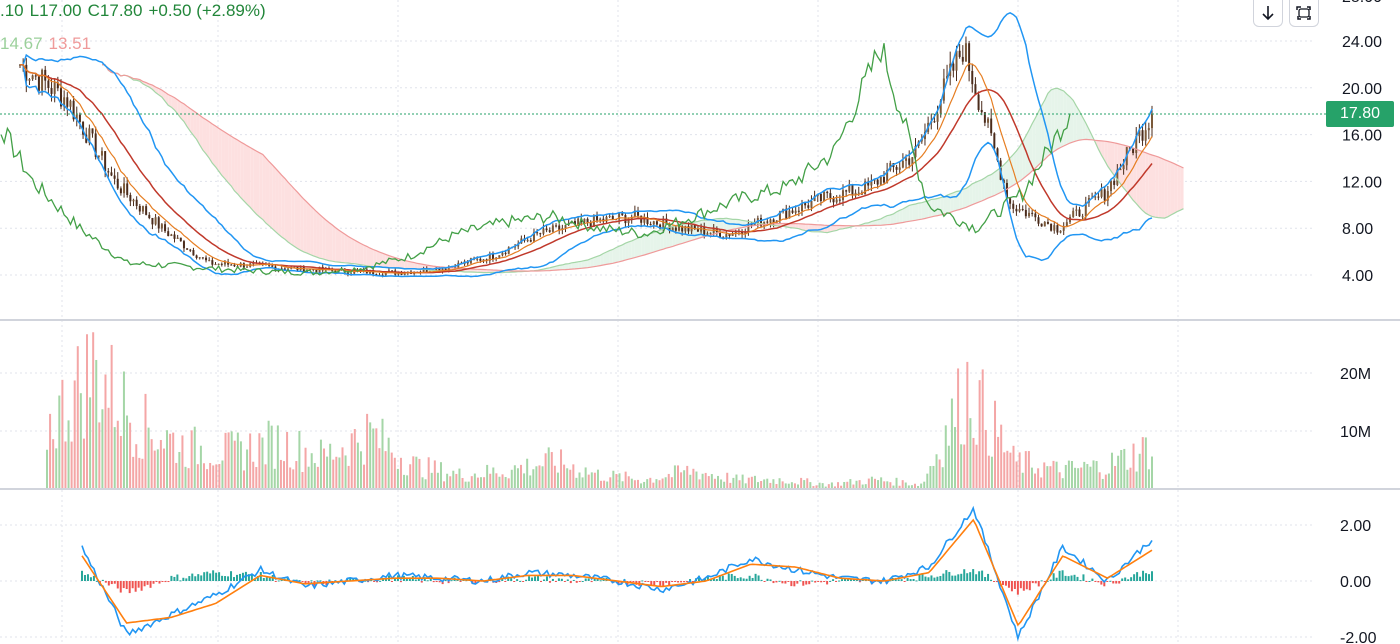  What do you see at coordinates (1358, 637) in the screenshot?
I see `macd-tick-label: -2.00` at bounding box center [1358, 637].